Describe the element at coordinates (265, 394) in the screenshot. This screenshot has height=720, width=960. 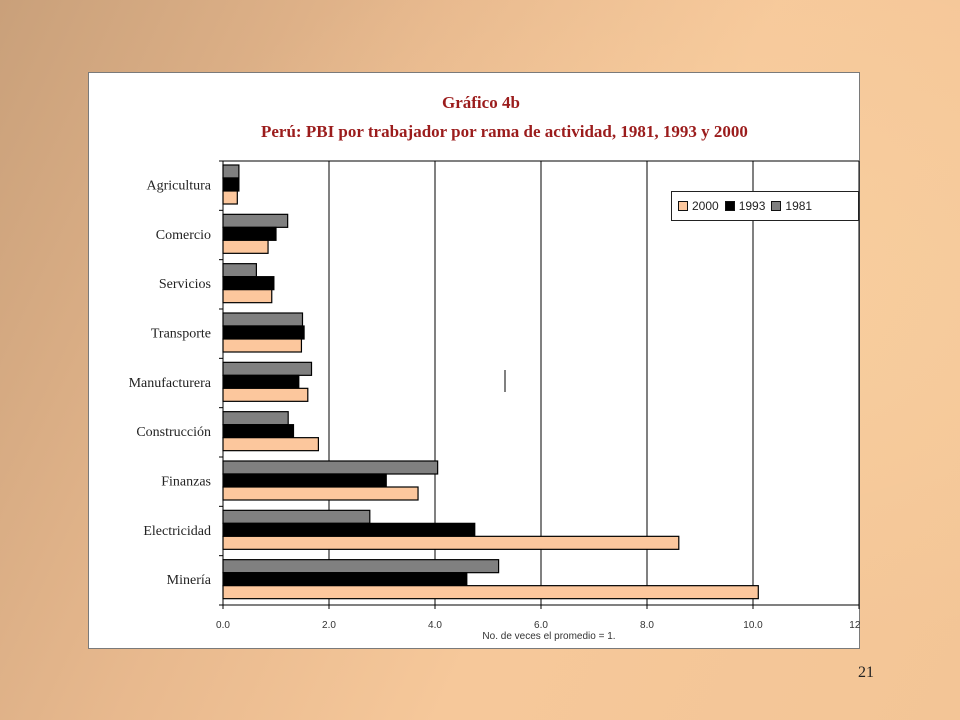
I see `bar-manufacturera-2000` at that location.